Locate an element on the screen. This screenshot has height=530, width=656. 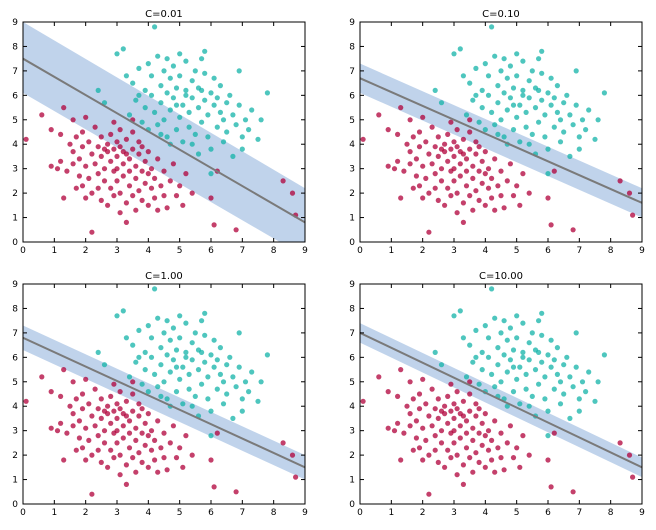
subplot-title: C=0.01 is located at coordinates (164, 14).